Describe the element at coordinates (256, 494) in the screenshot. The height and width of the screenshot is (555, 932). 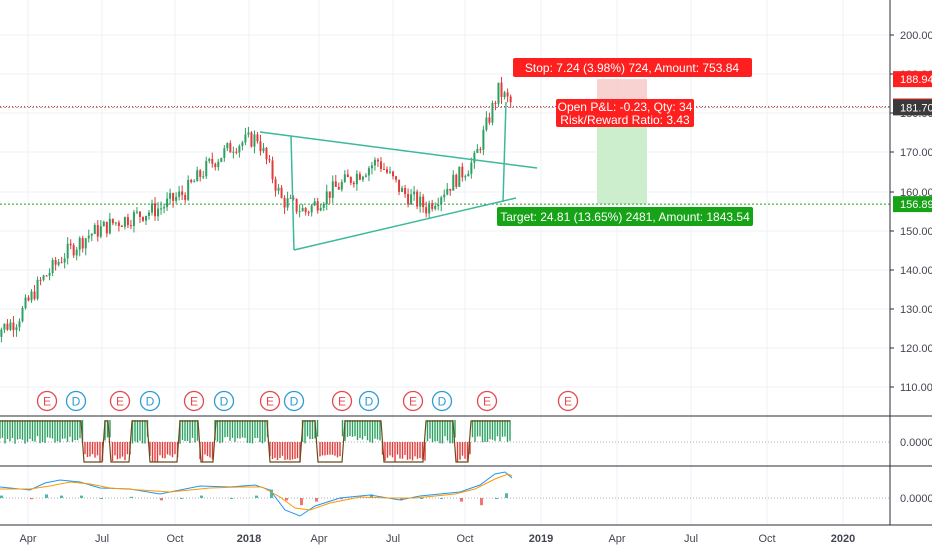
I see `macd-line` at that location.